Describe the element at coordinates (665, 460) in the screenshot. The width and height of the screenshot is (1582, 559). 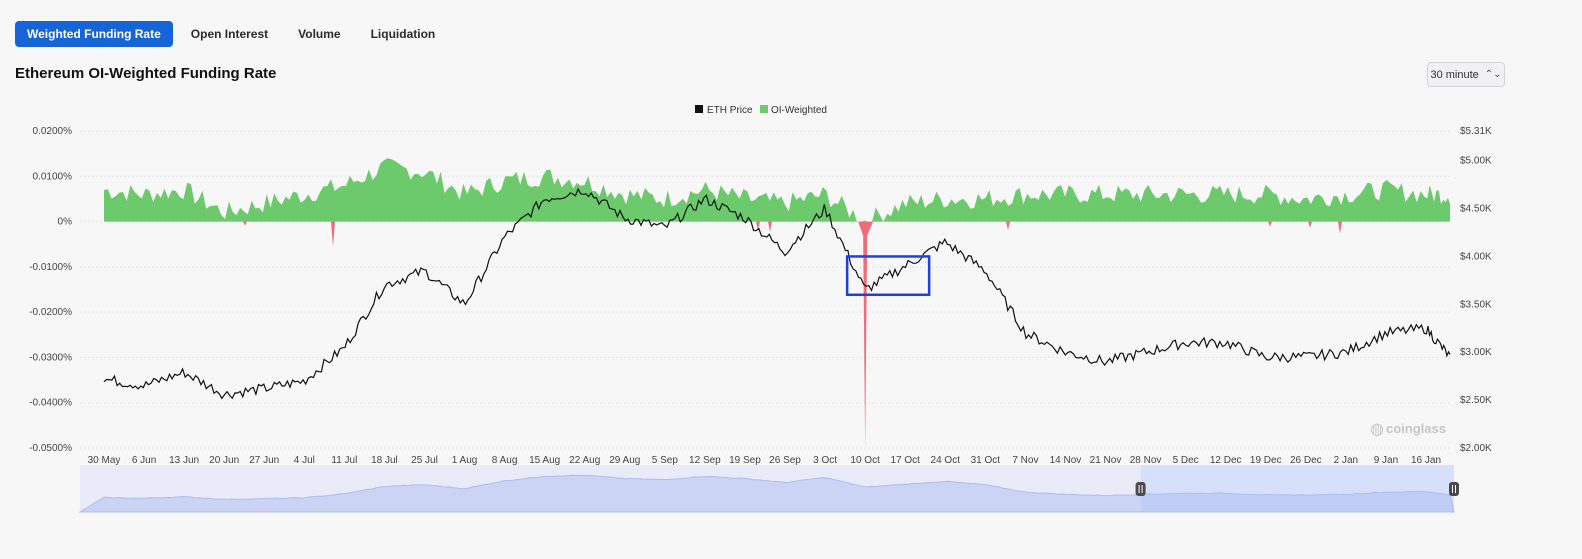
I see `x-tick-label: 5 Sep` at that location.